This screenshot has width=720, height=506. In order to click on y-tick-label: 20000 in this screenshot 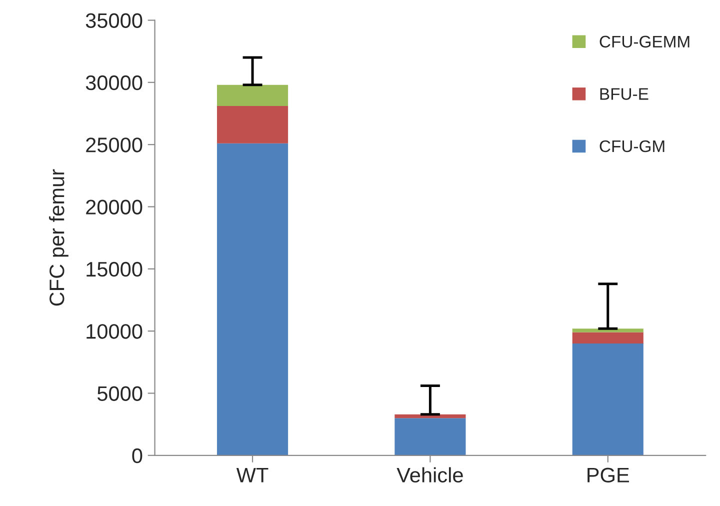, I will do `click(114, 207)`.